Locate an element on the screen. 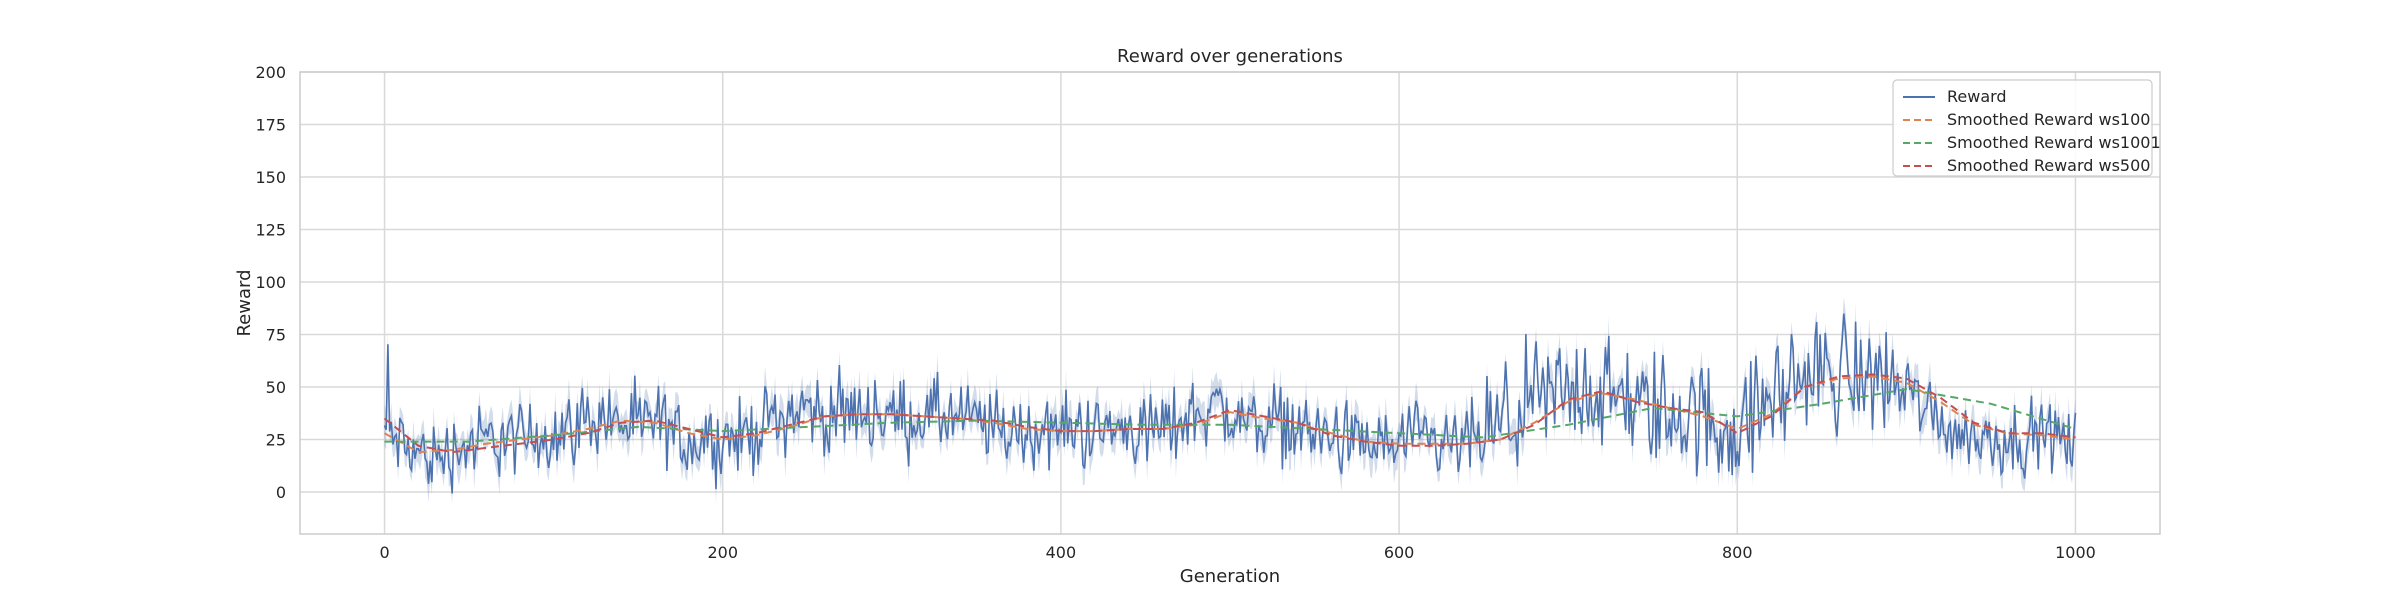  legend-box is located at coordinates (2022, 128).